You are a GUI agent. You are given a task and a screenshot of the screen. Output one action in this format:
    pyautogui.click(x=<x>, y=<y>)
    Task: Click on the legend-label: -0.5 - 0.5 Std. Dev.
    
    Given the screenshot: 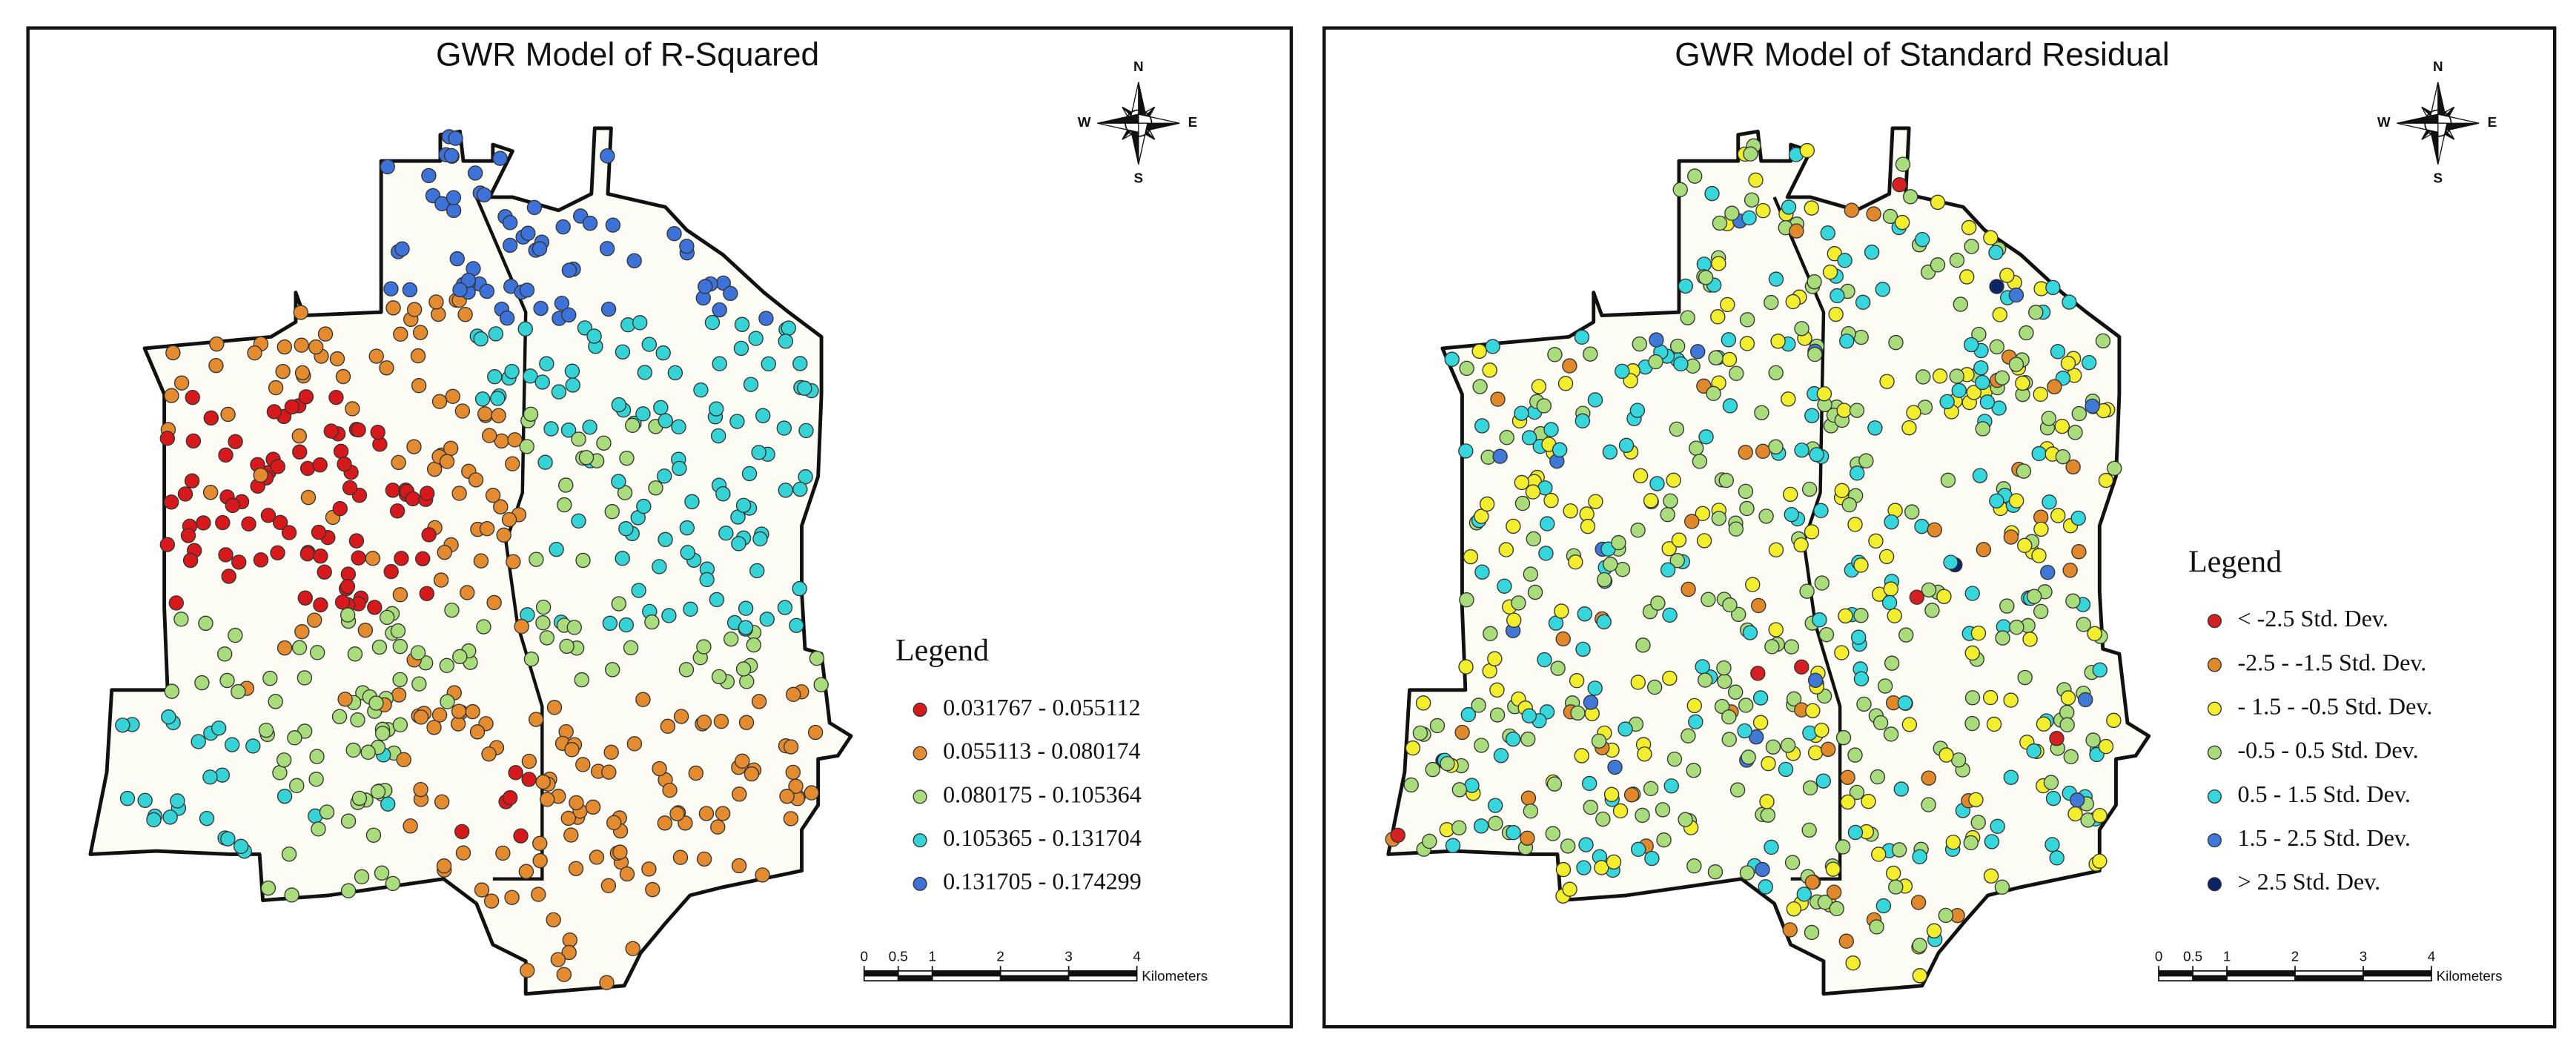 What is the action you would take?
    pyautogui.click(x=2327, y=750)
    